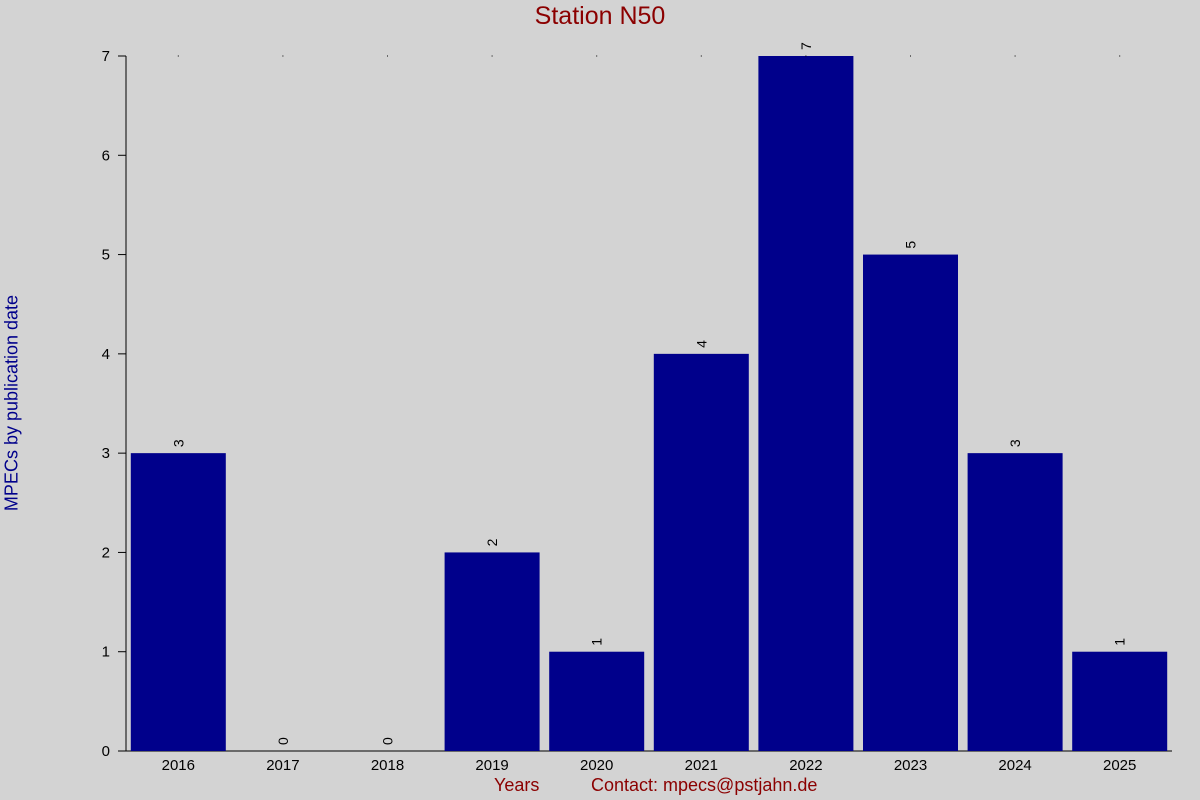 The width and height of the screenshot is (1200, 800). Describe the element at coordinates (106, 354) in the screenshot. I see `y-tick-label: 4` at that location.